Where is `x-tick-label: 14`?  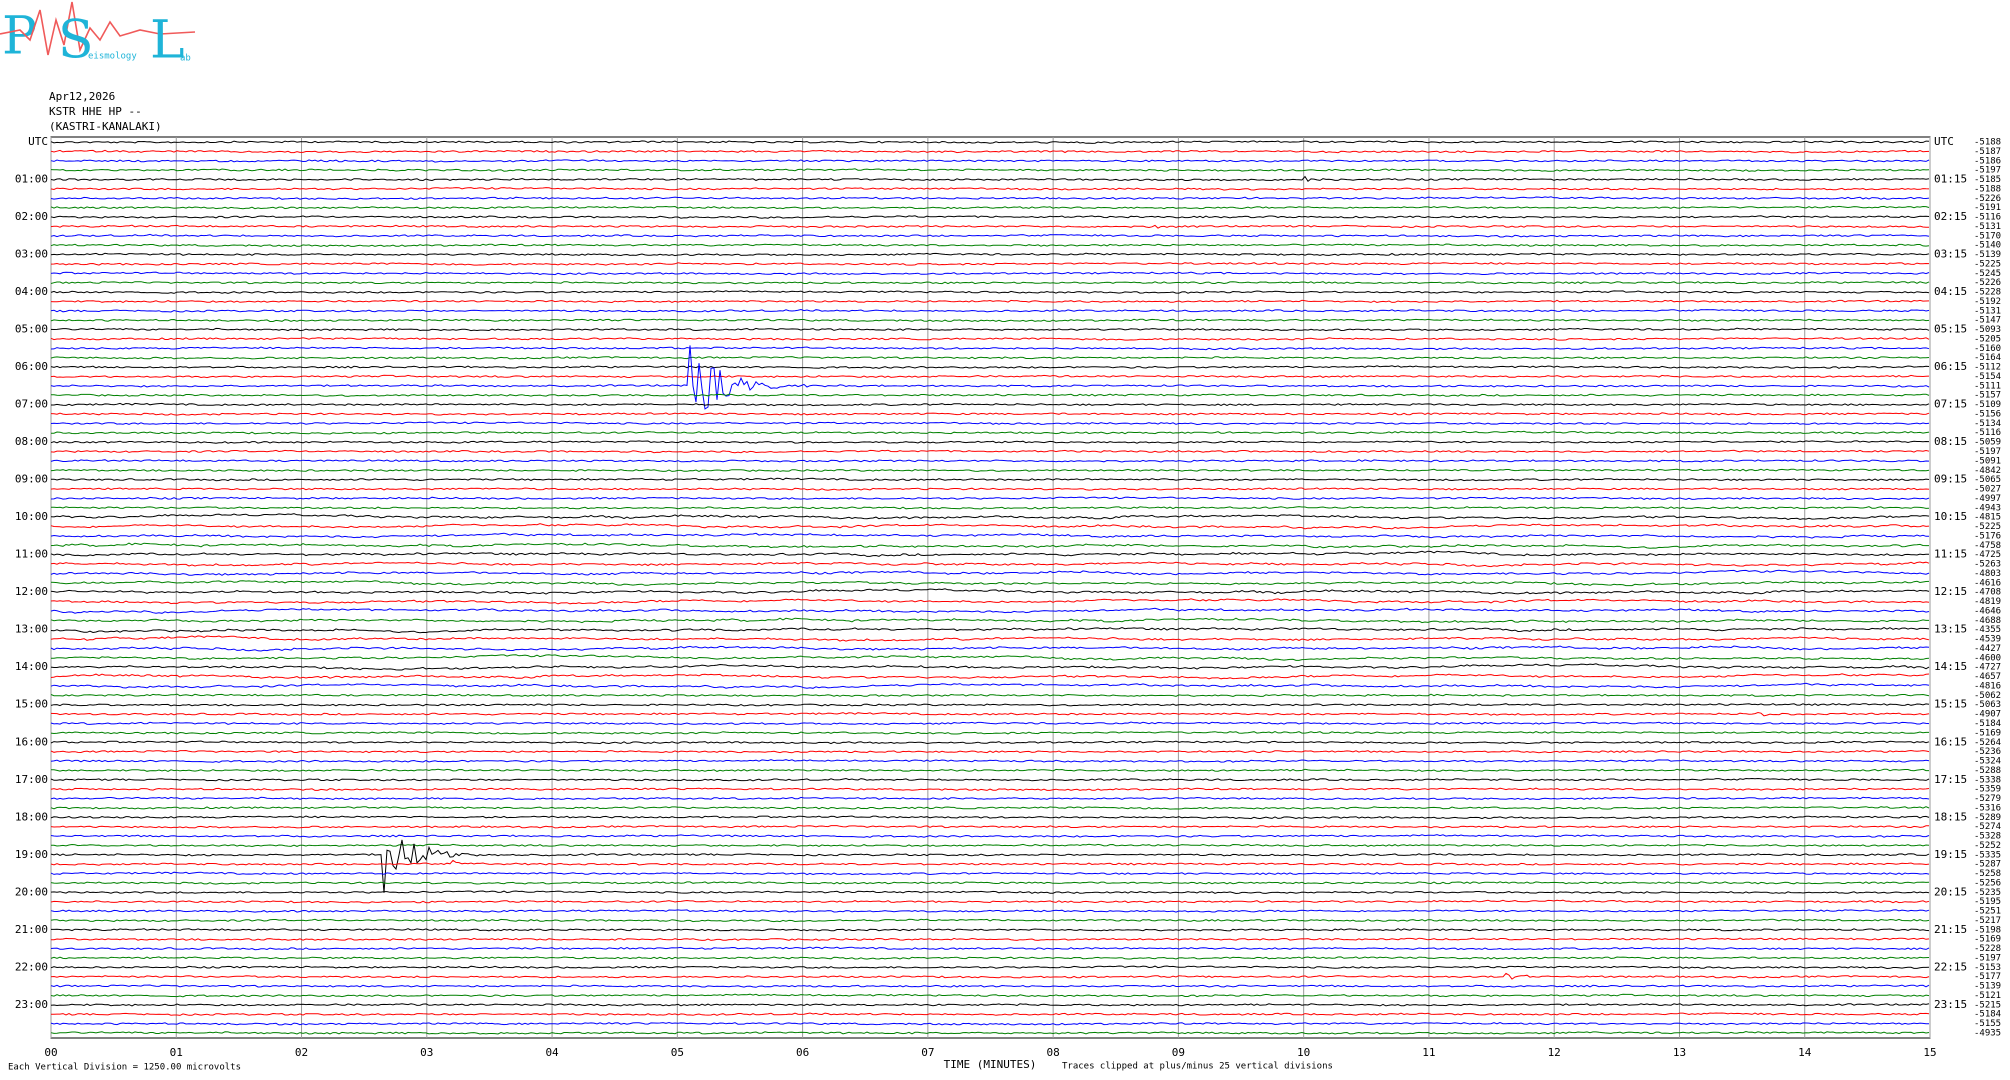
x-tick-label: 14 is located at coordinates (1805, 1052).